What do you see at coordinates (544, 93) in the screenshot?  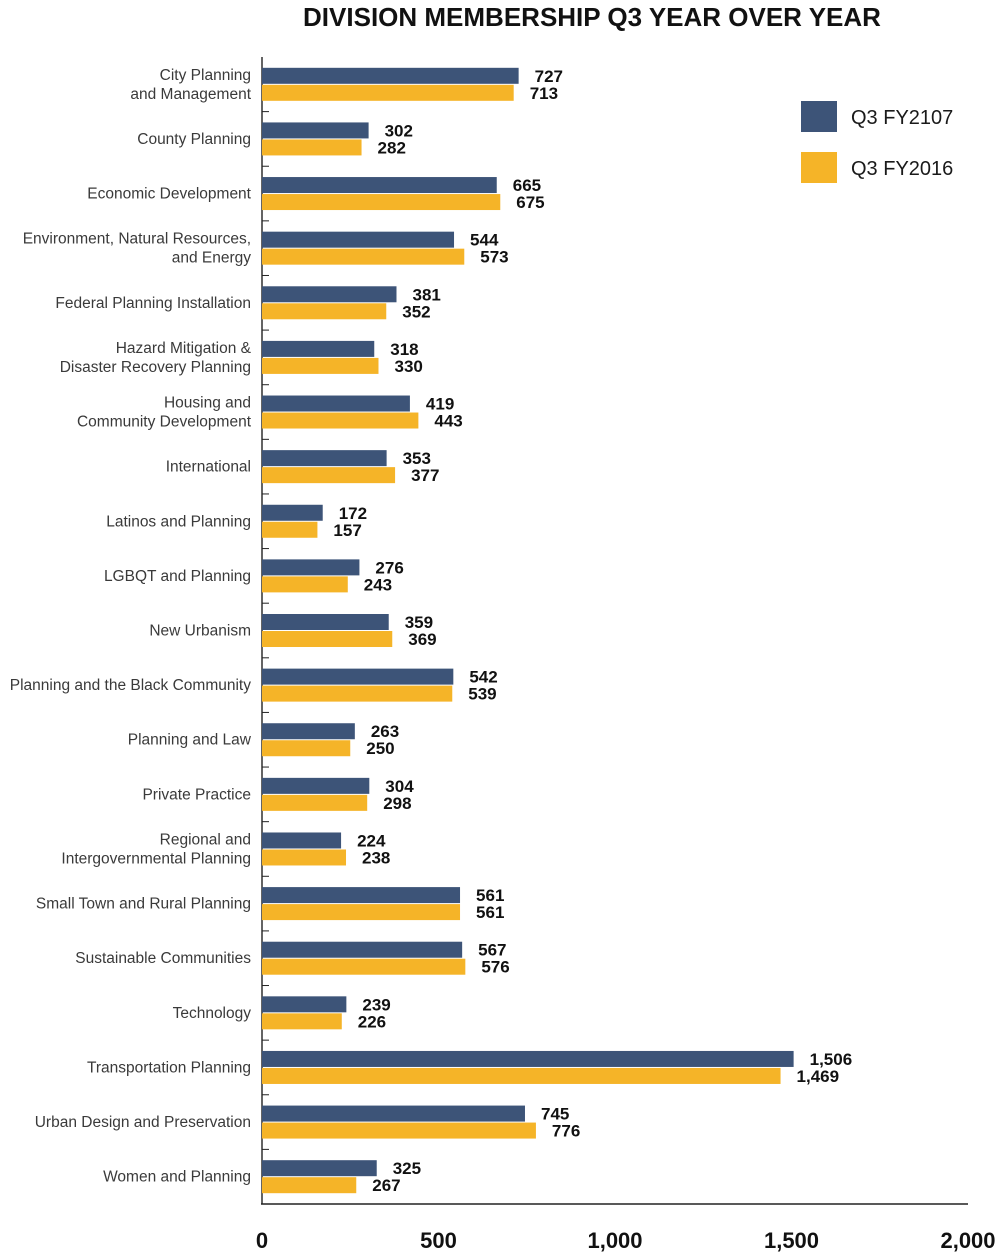 I see `data-label: 713` at bounding box center [544, 93].